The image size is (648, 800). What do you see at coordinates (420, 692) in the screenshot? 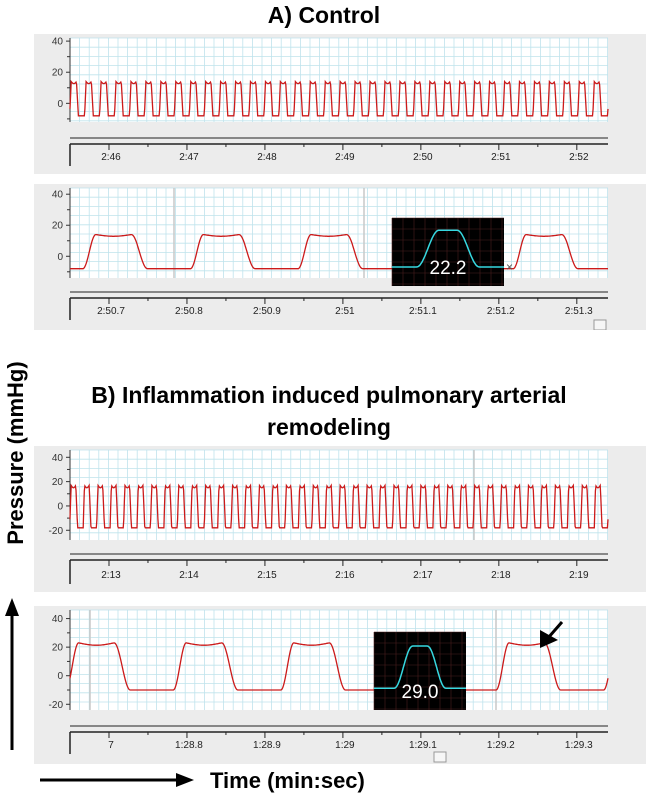
I see `inset-value-label: 29.0` at bounding box center [420, 692].